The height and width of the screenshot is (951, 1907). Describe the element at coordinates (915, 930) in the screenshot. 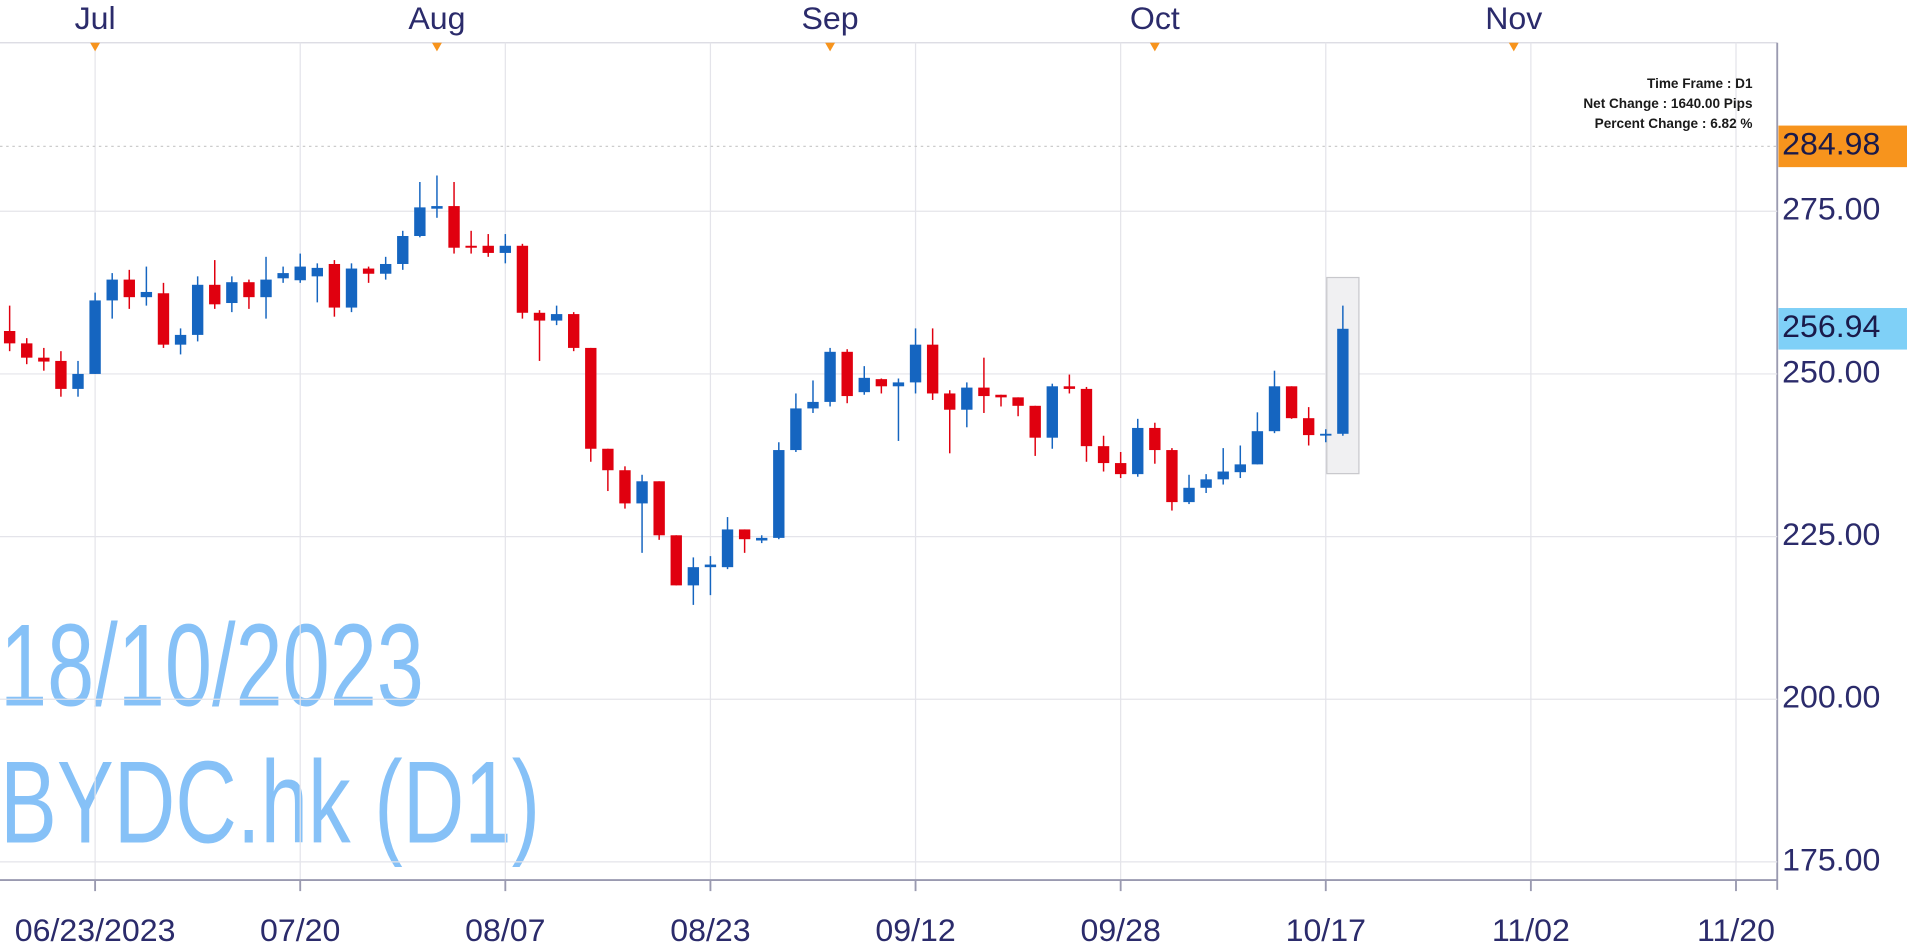

I see `x-tick-label: 09/12` at that location.